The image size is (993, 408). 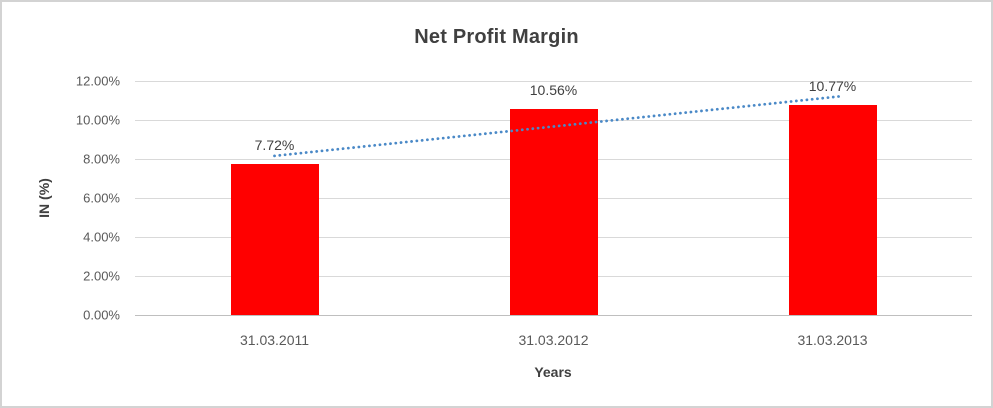 What do you see at coordinates (553, 340) in the screenshot?
I see `x-tick-label: 31.03.2012` at bounding box center [553, 340].